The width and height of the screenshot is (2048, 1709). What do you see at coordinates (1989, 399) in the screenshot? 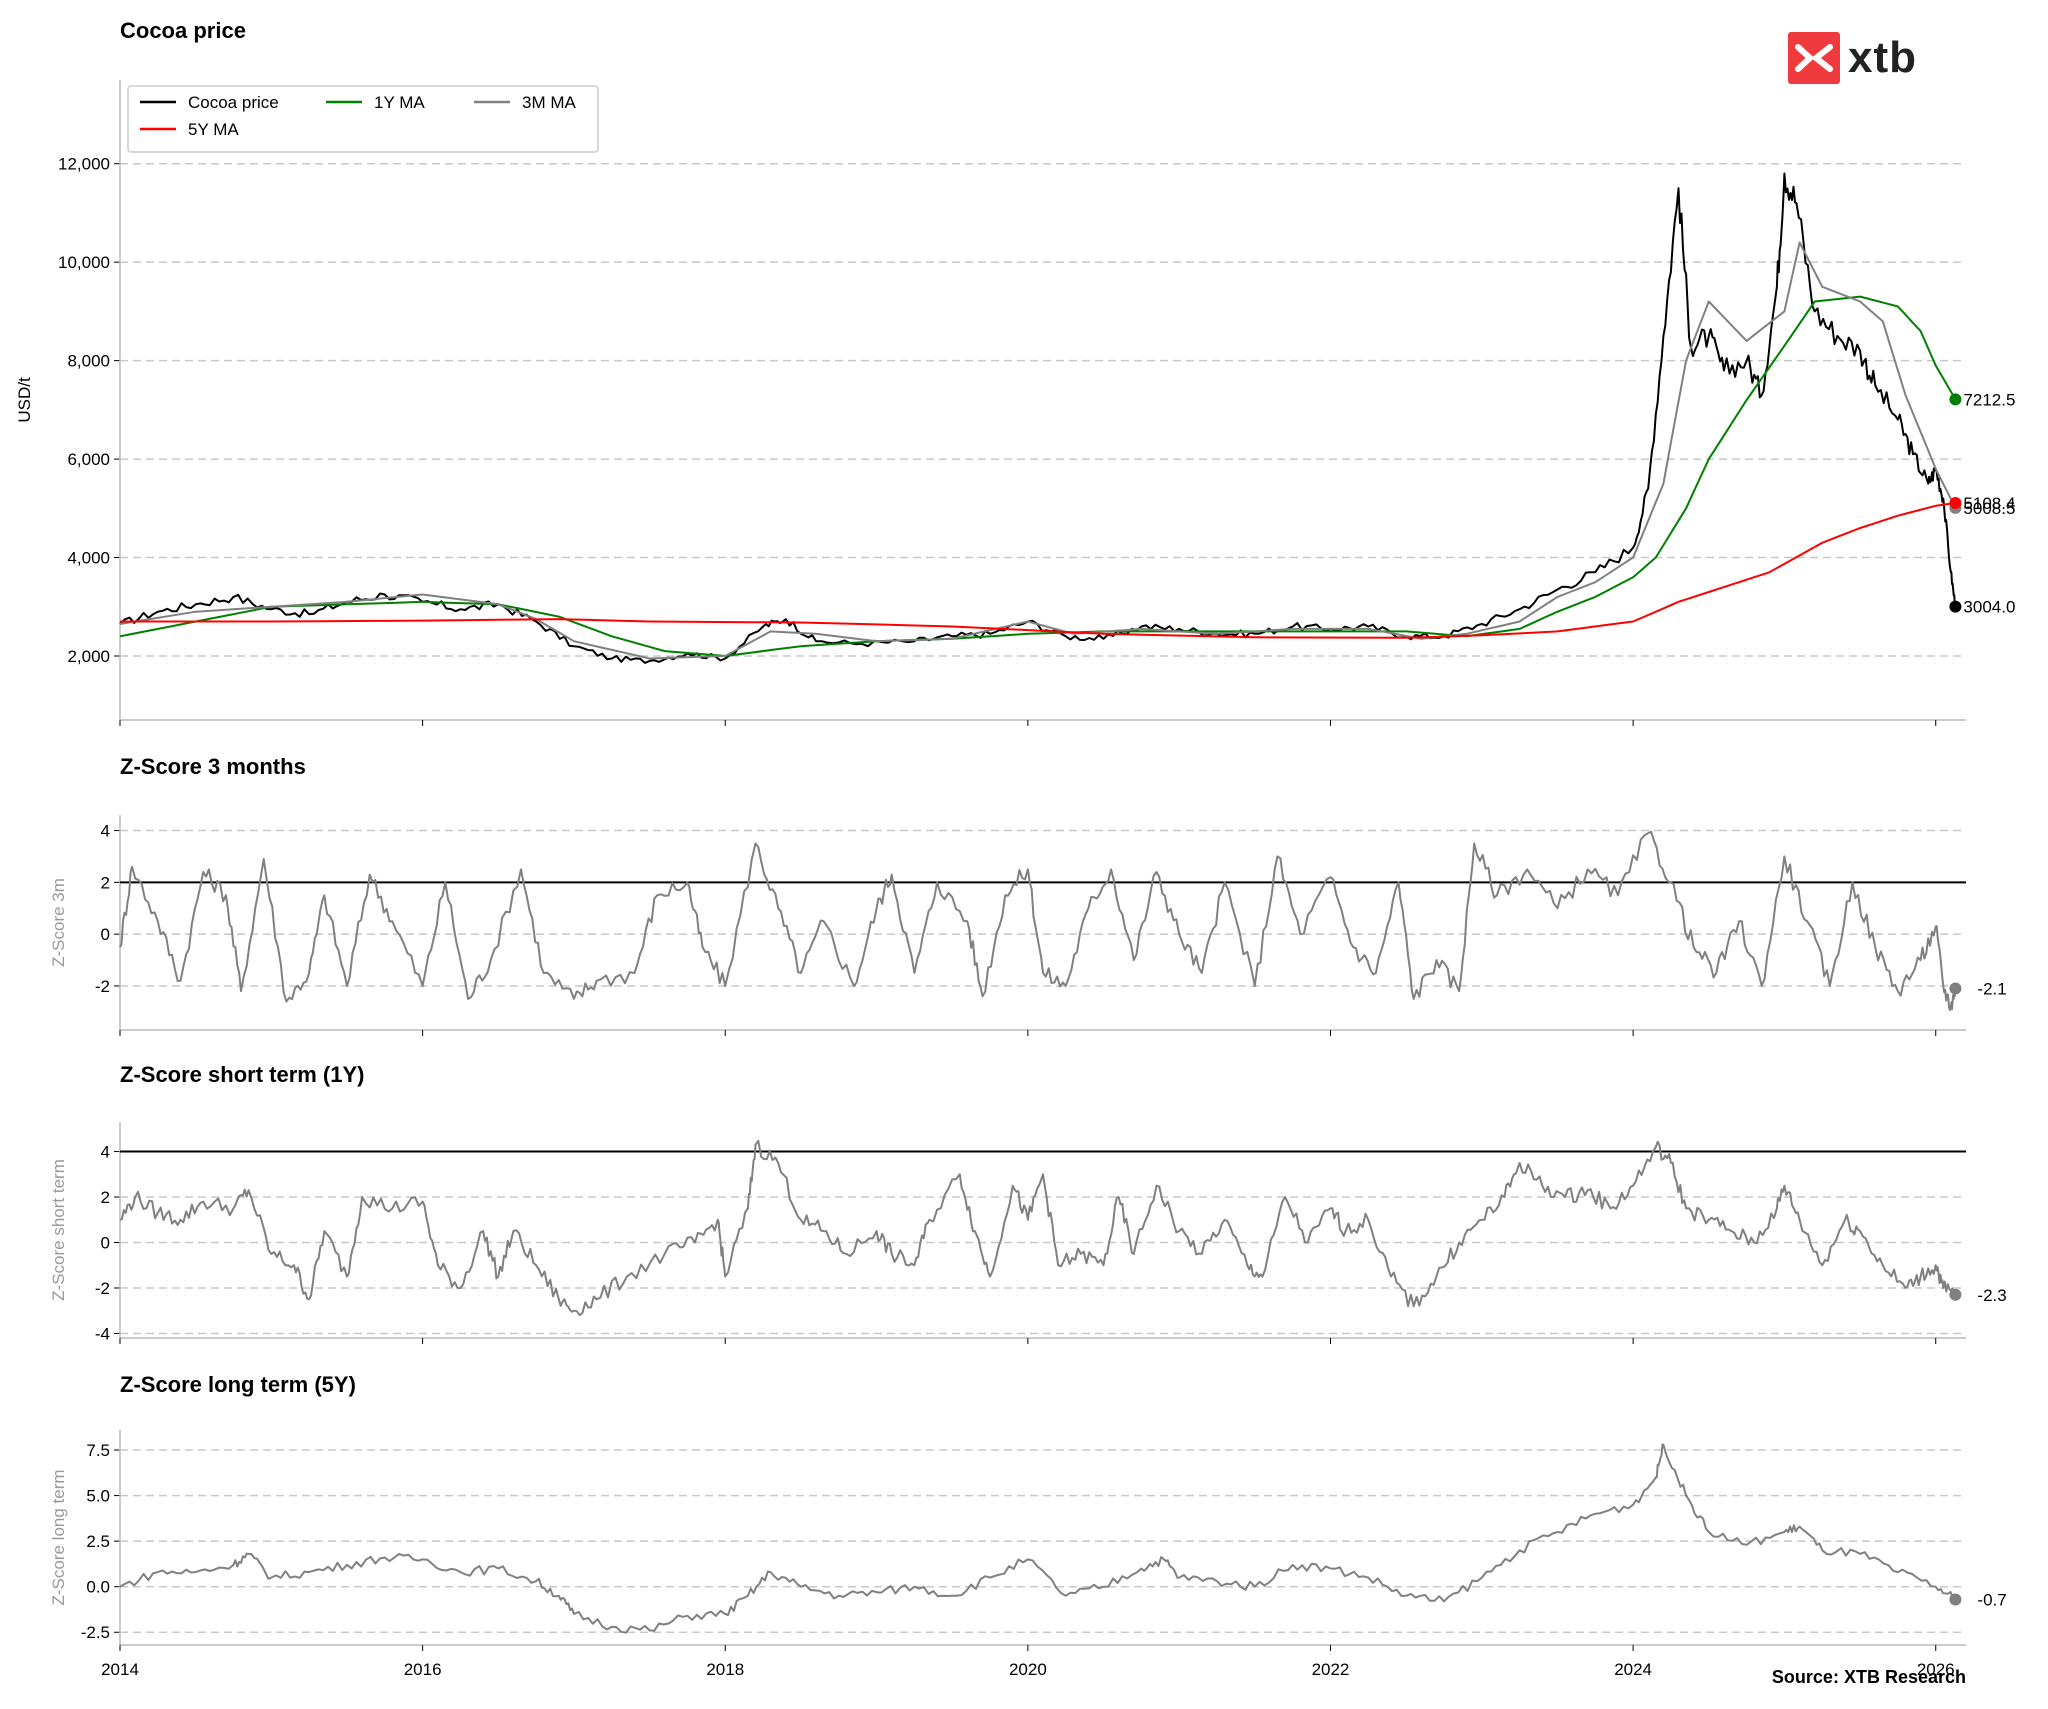
I see `end-value-label: 7212.5` at bounding box center [1989, 399].